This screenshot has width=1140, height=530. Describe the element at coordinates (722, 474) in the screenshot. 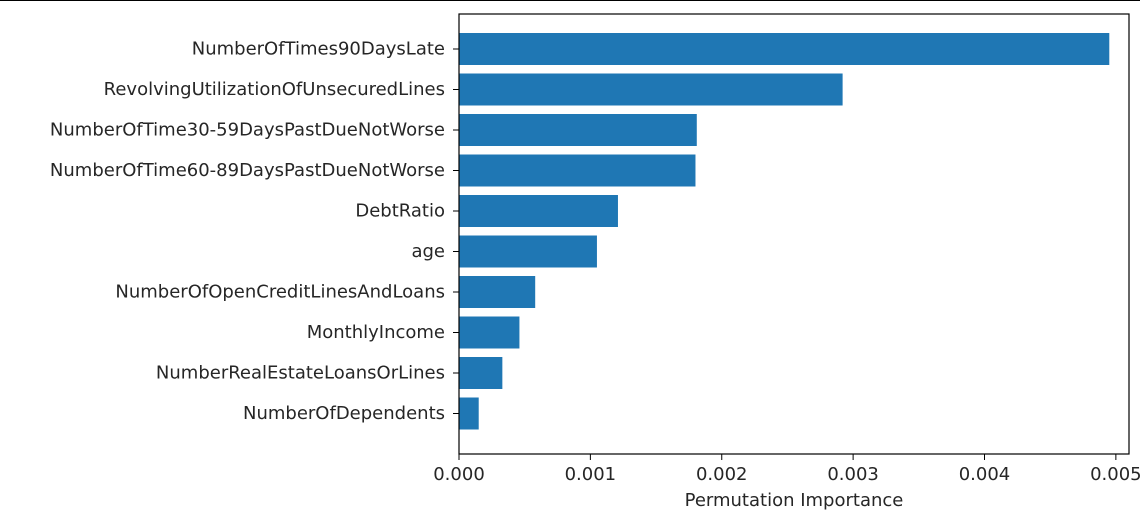

I see `x-tick-label: 0.002` at that location.